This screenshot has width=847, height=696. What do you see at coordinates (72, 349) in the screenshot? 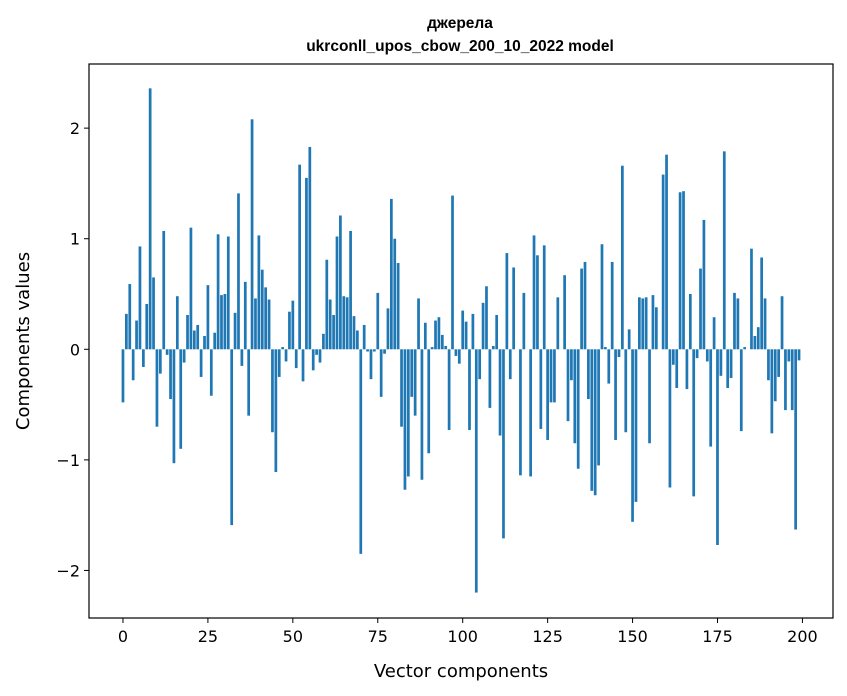
I see `y-axis-ticks: −2 −1 0 1 2` at bounding box center [72, 349].